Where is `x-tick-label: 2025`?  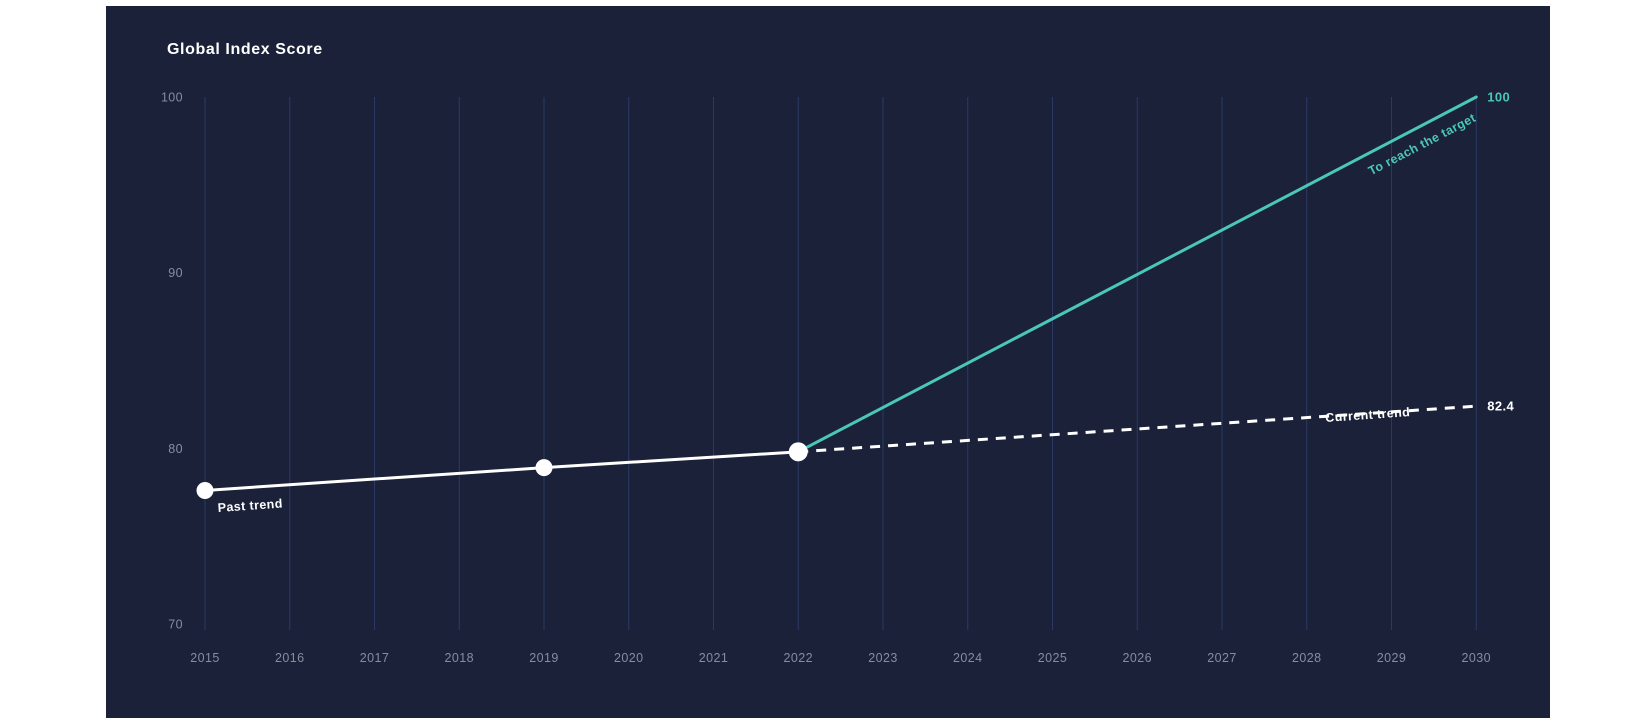 x-tick-label: 2025 is located at coordinates (1052, 658).